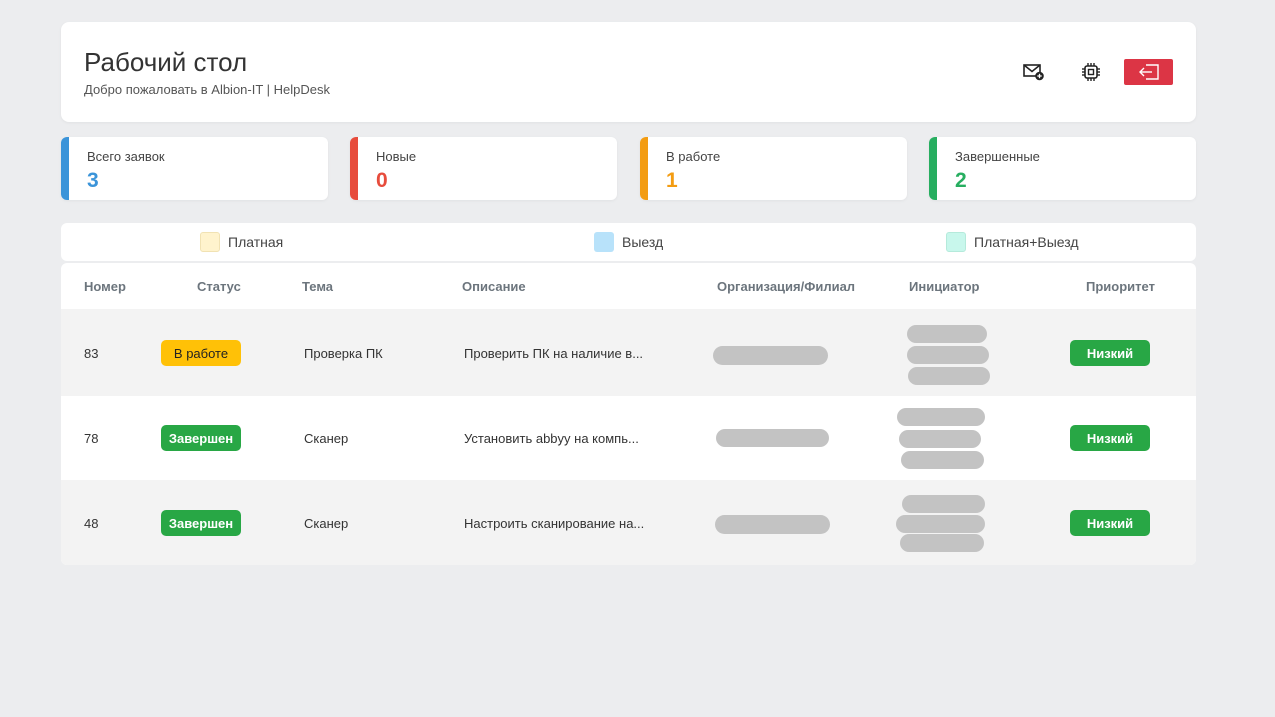  Describe the element at coordinates (944, 286) in the screenshot. I see `column-header-initiator: Инициатор` at that location.